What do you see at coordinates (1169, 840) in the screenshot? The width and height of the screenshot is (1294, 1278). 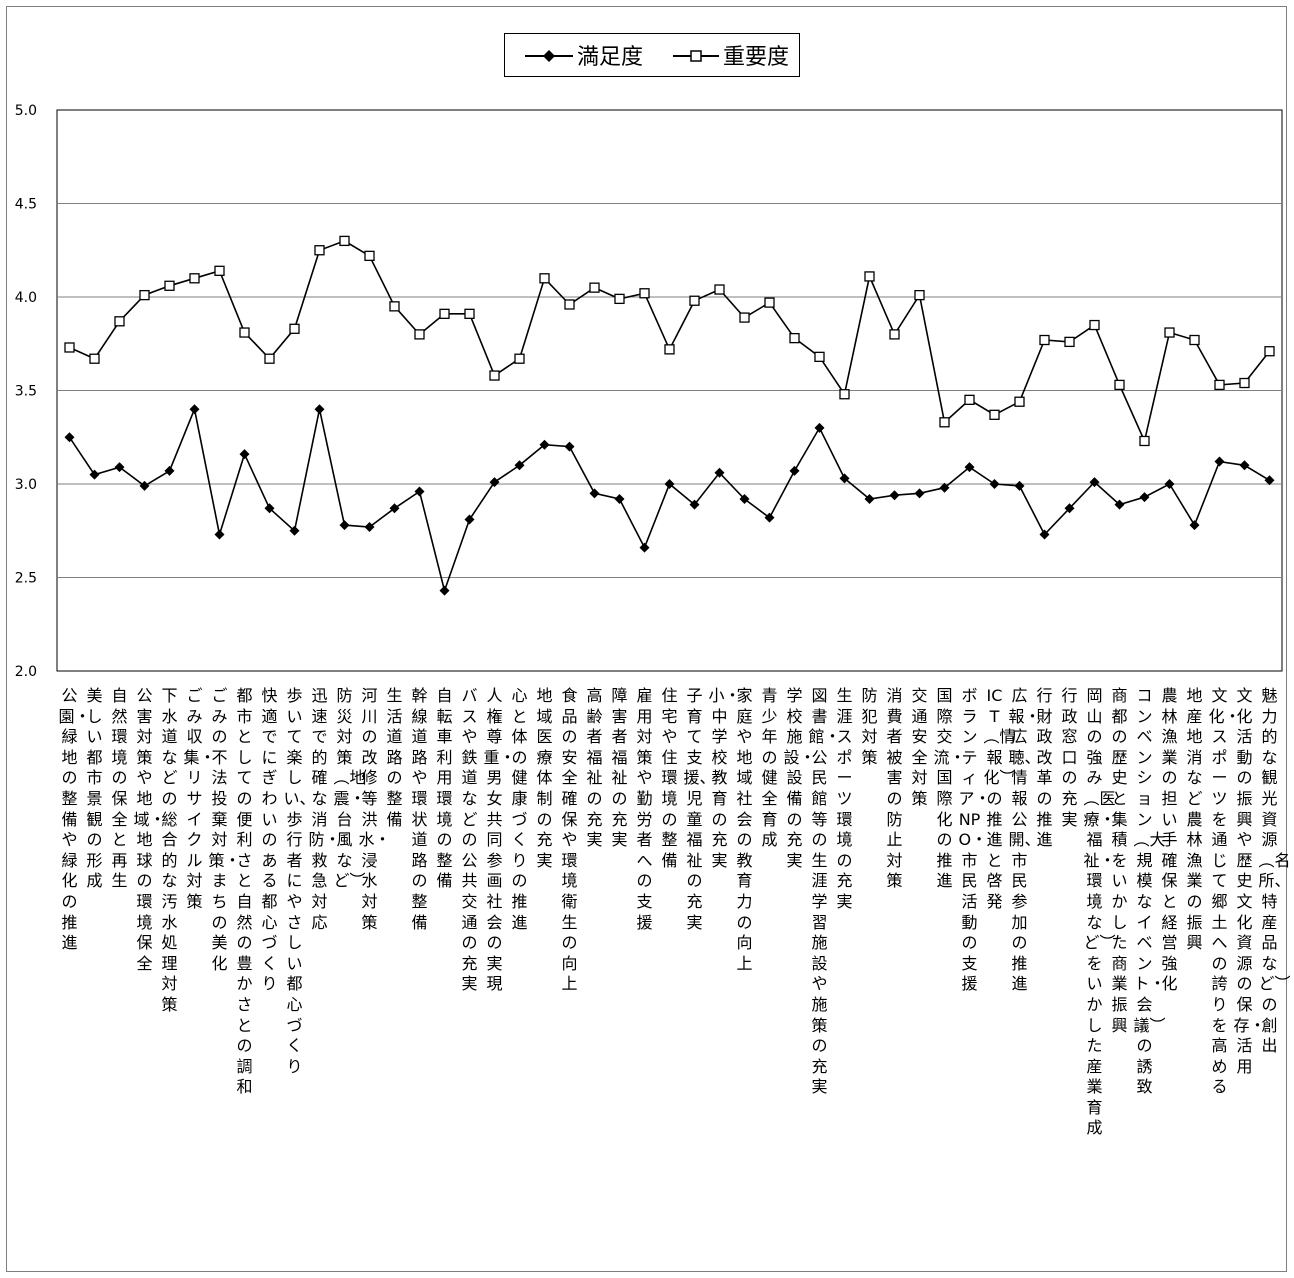 I see `x-category-label: 農林漁業の担い手確保と経営強化` at bounding box center [1169, 840].